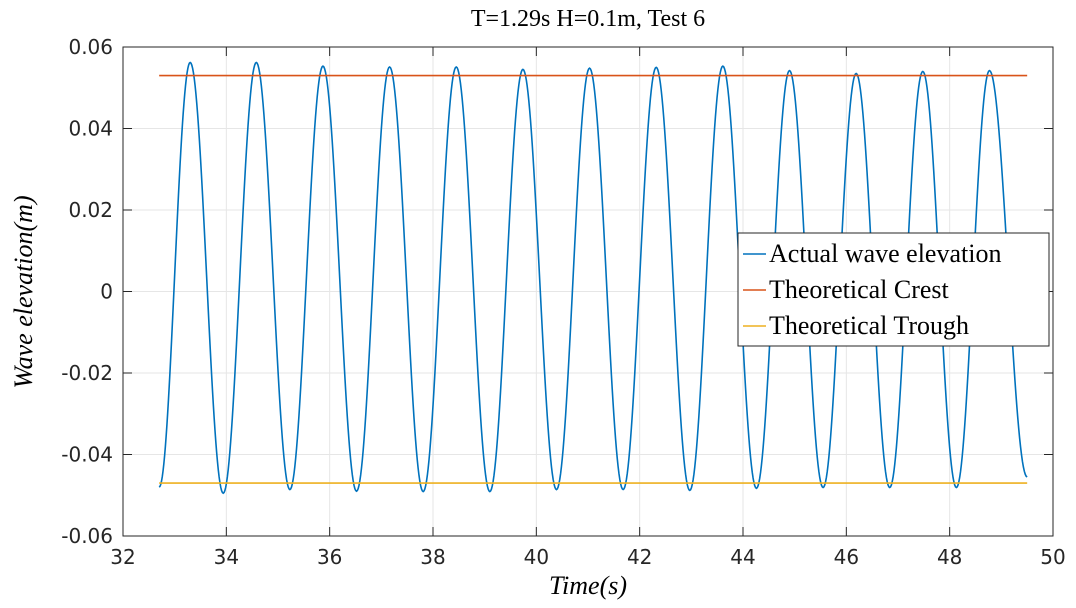  Describe the element at coordinates (846, 557) in the screenshot. I see `x-tick-label: 46` at that location.